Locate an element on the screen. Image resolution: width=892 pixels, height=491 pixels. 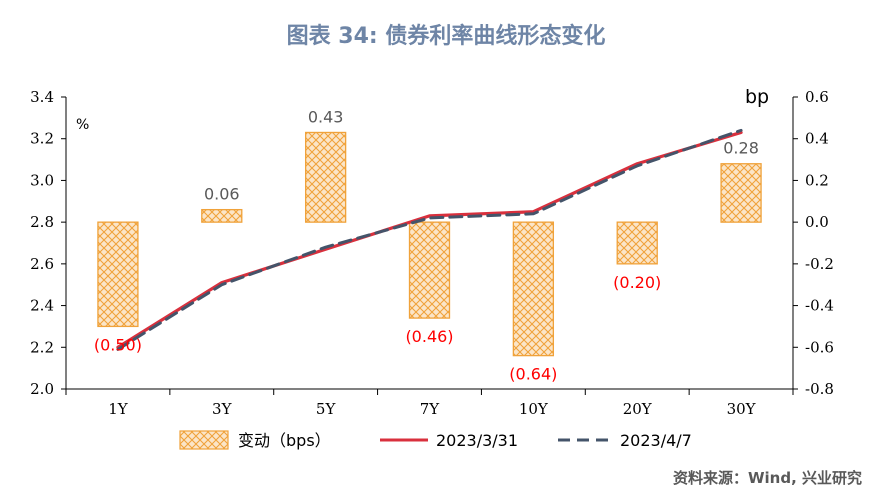
x-tick-label: 1Y is located at coordinates (118, 409).